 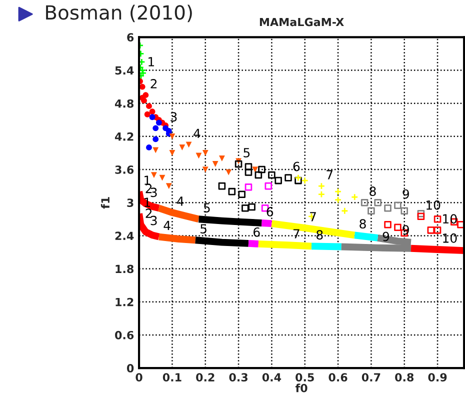 What do you see at coordinates (405, 194) in the screenshot?
I see `annotation: 9` at bounding box center [405, 194].